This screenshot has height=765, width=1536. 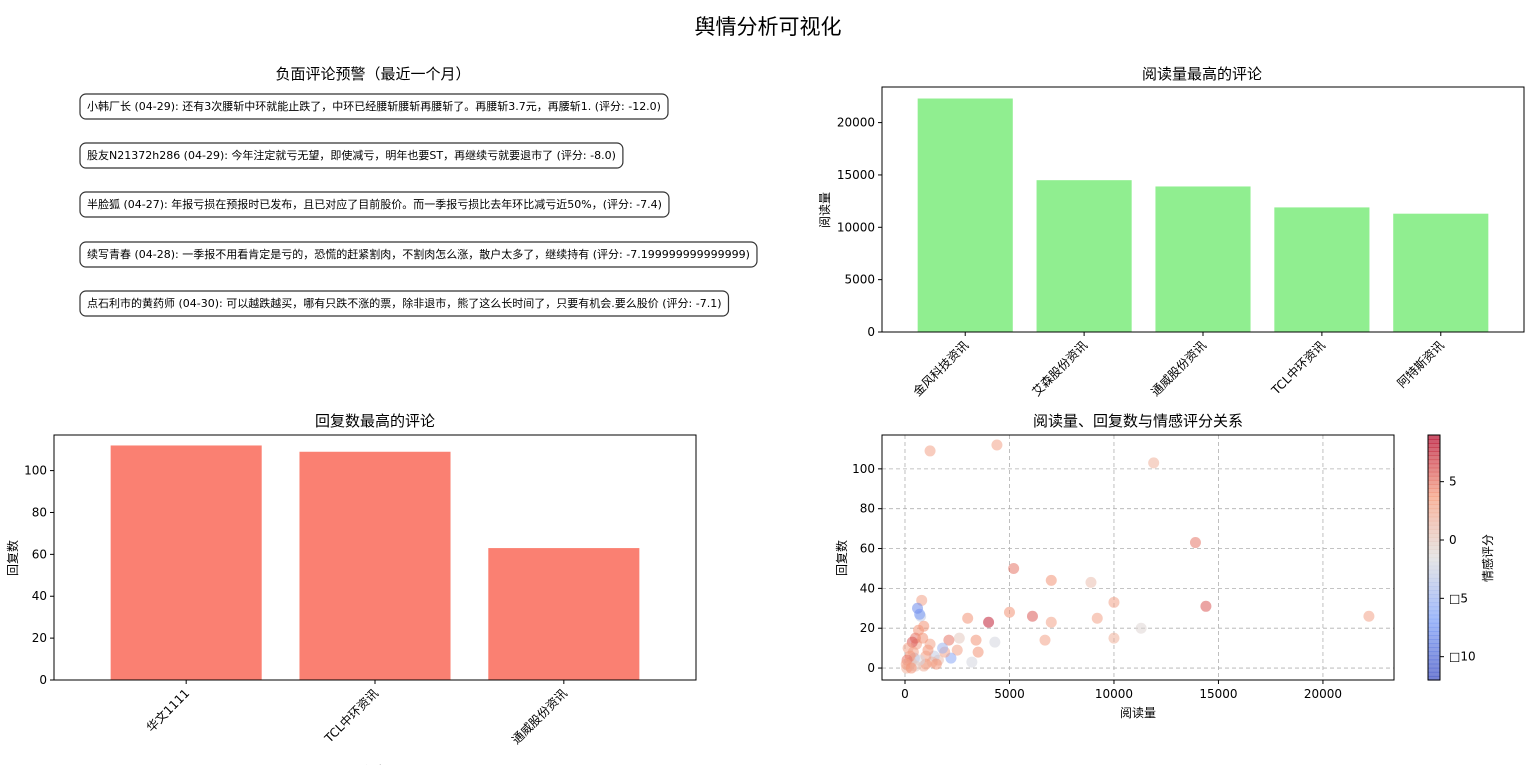 I want to click on colorbar-frame, so click(x=1434, y=557).